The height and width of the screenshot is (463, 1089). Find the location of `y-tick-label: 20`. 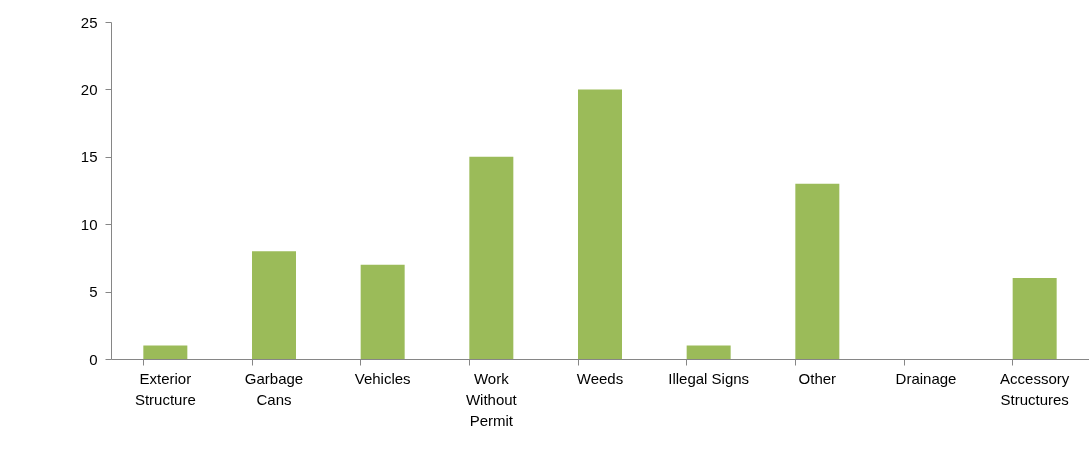

y-tick-label: 20 is located at coordinates (89, 89).